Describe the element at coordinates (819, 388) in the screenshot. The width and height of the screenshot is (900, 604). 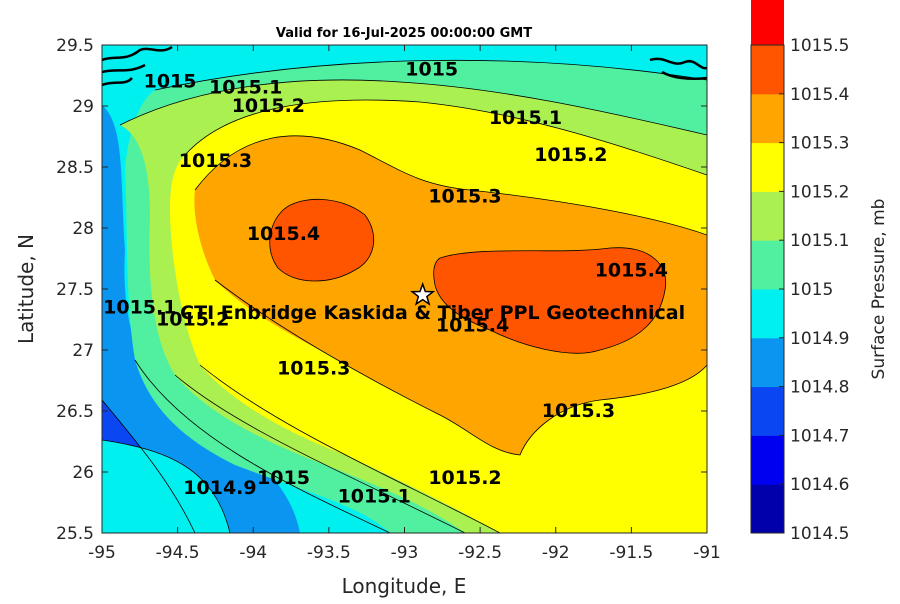
I see `colorbar-tick-label: 1014.8` at that location.